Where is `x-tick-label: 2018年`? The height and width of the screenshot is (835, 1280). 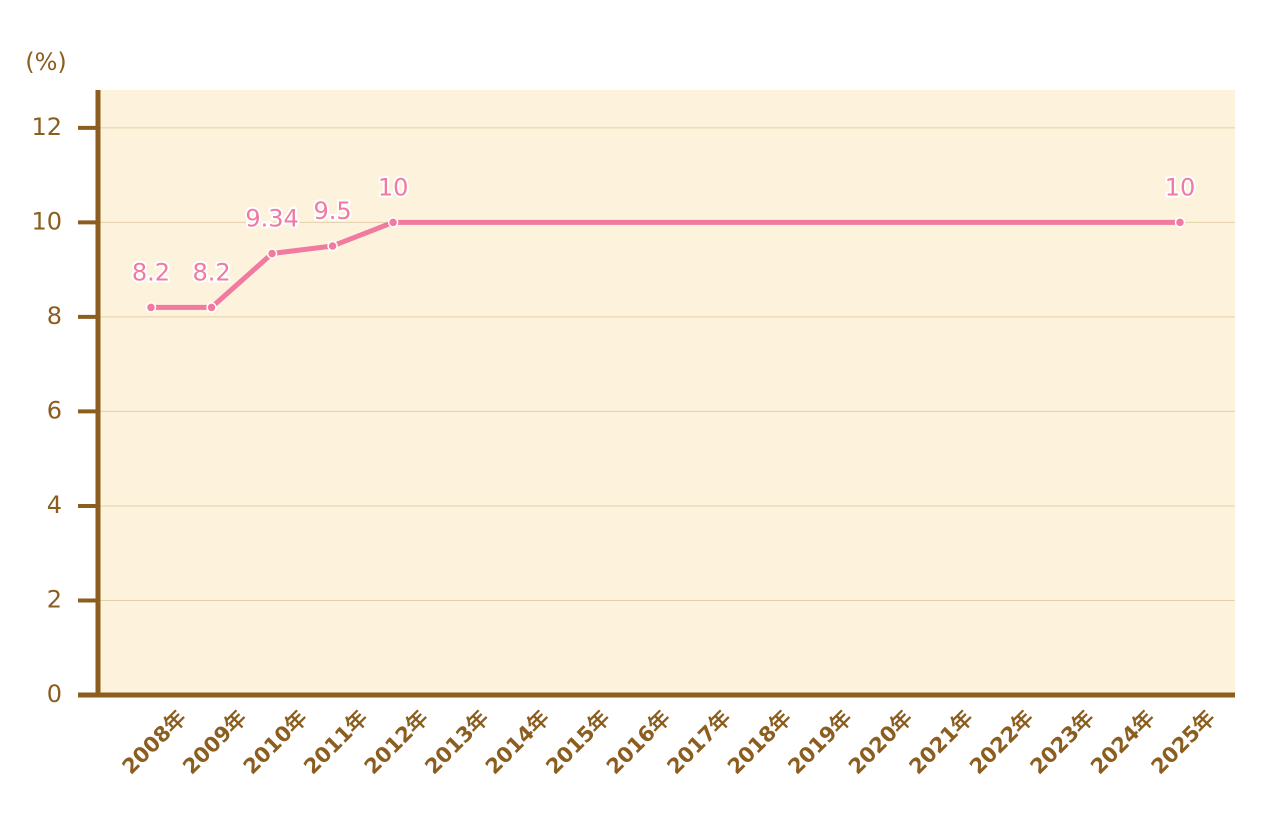 x-tick-label: 2018年 is located at coordinates (759, 742).